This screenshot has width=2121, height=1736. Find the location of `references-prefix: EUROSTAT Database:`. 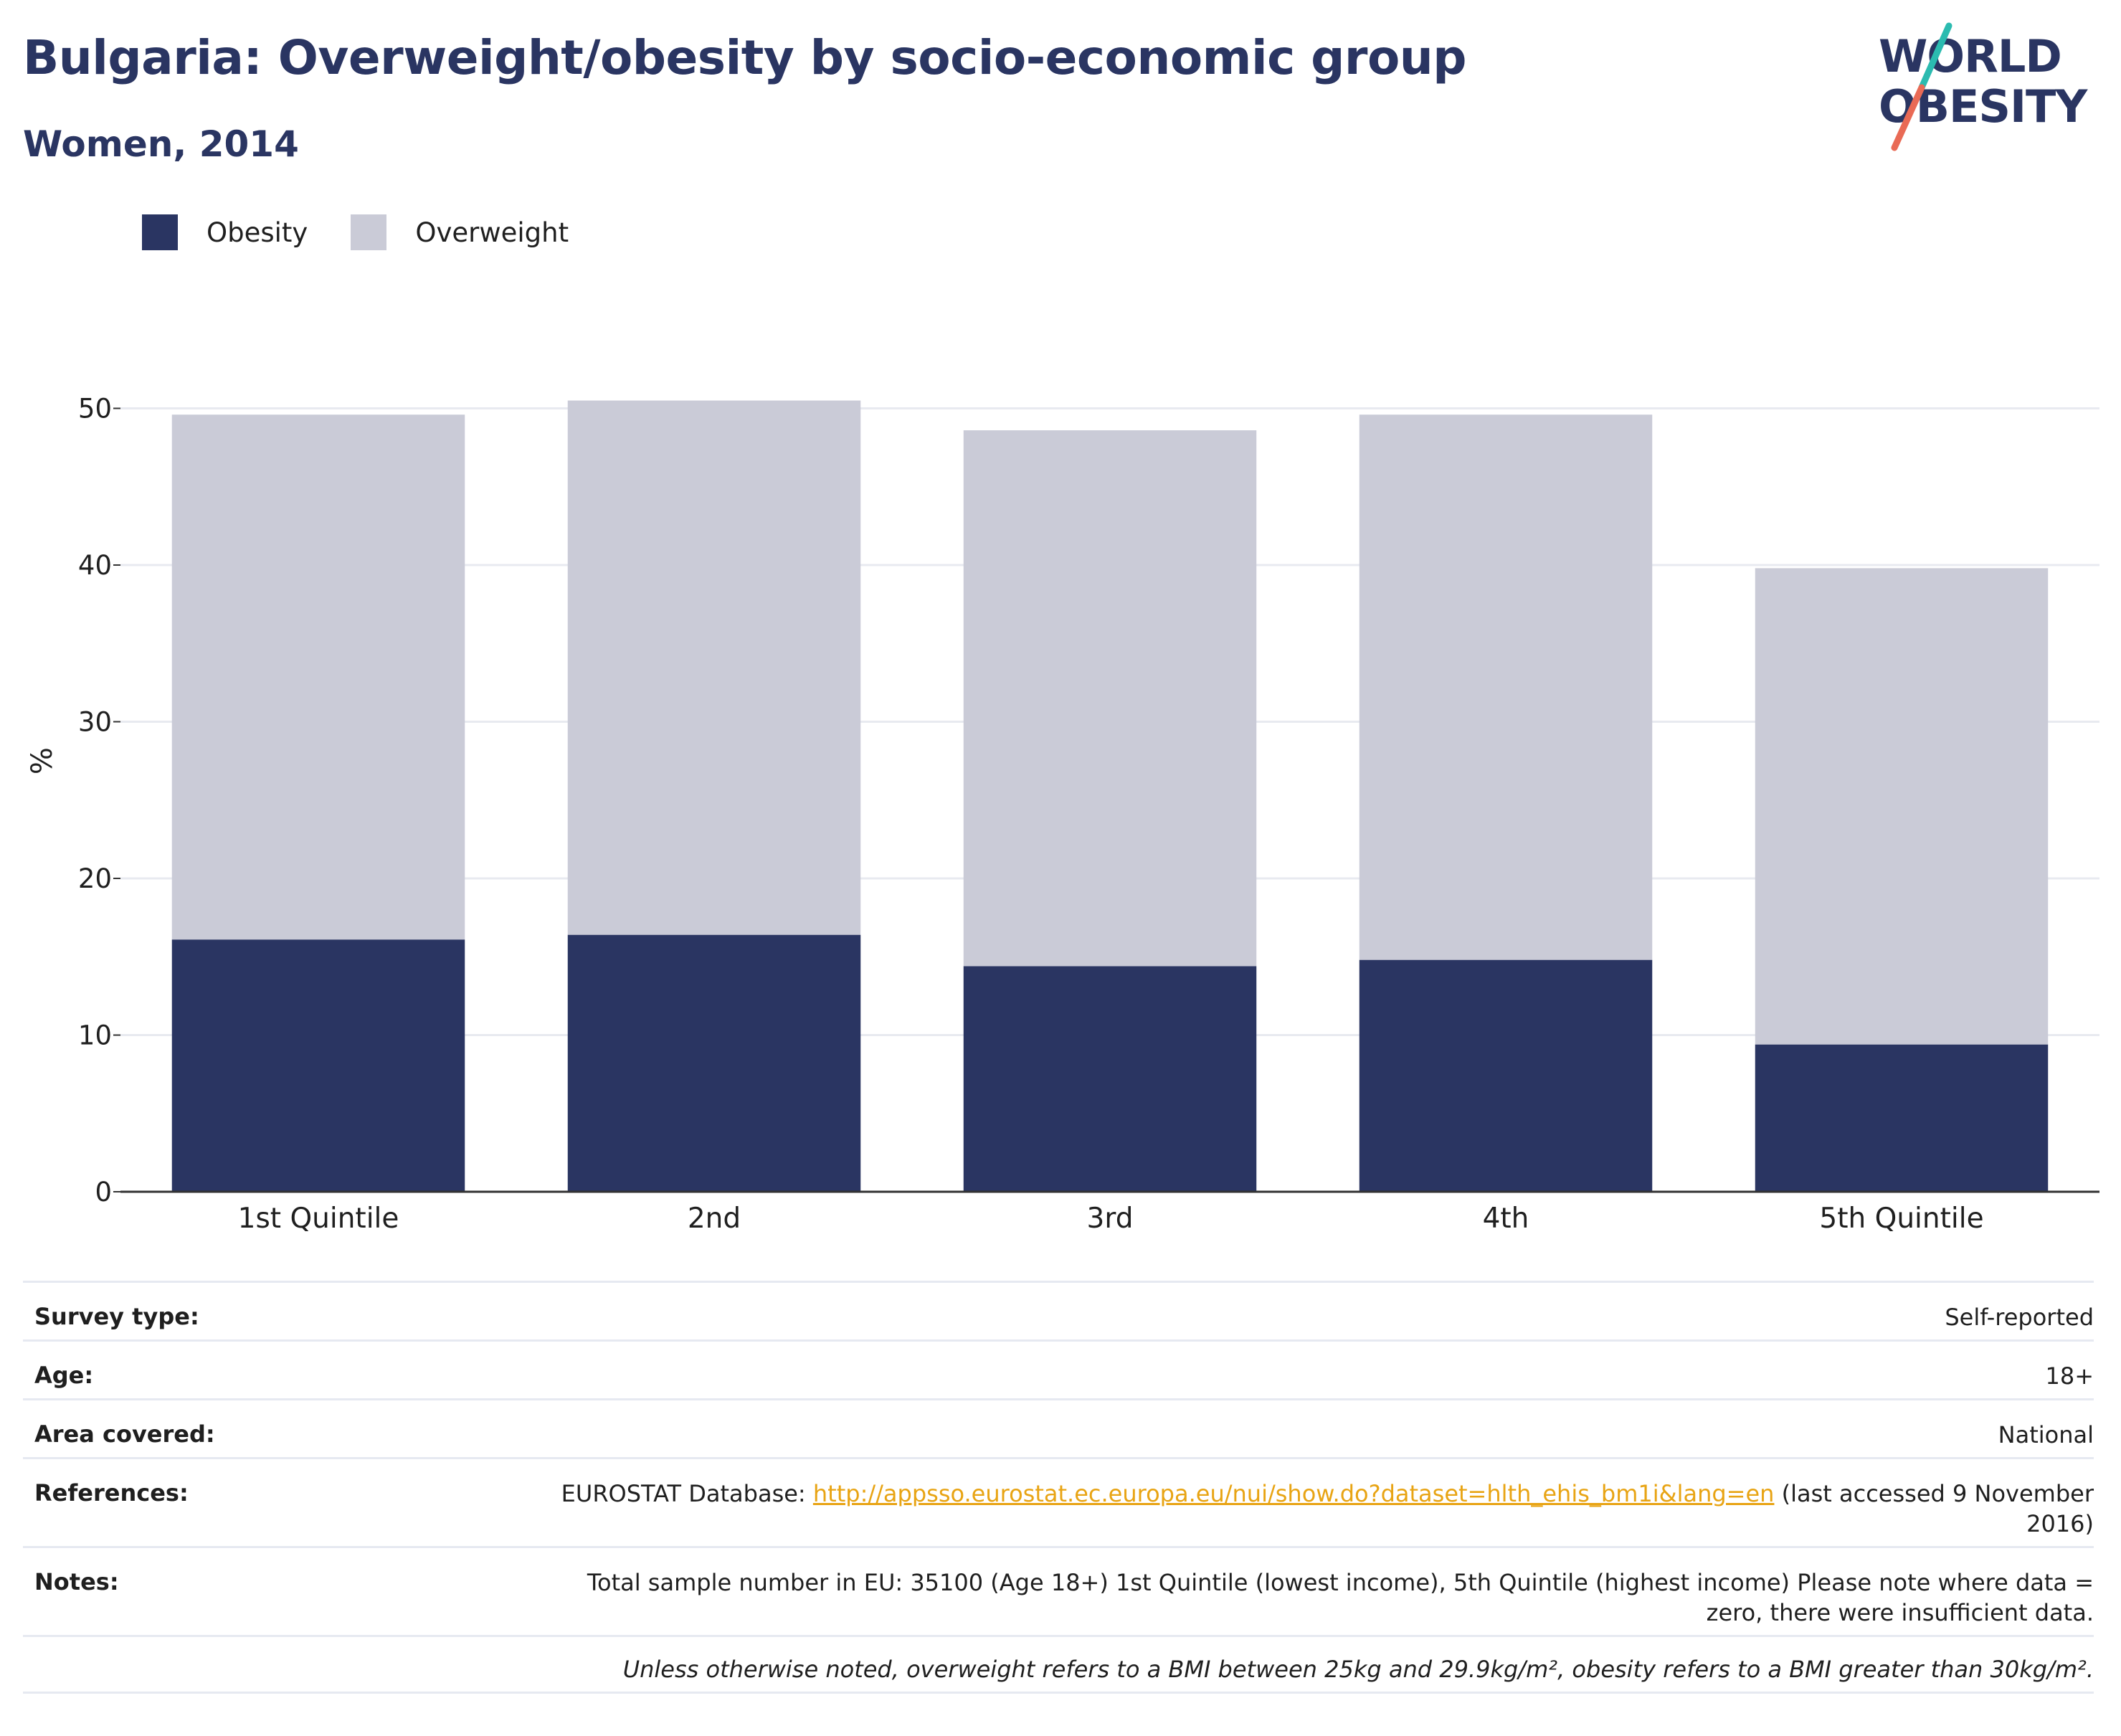

references-prefix: EUROSTAT Database: is located at coordinates (687, 1494).